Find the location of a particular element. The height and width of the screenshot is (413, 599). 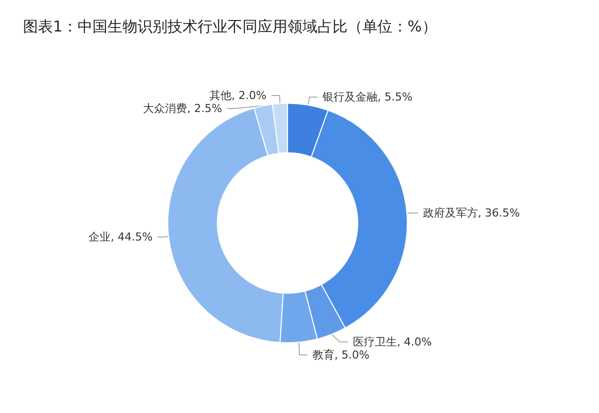

slice-label: 其他, 2.0% is located at coordinates (238, 95).